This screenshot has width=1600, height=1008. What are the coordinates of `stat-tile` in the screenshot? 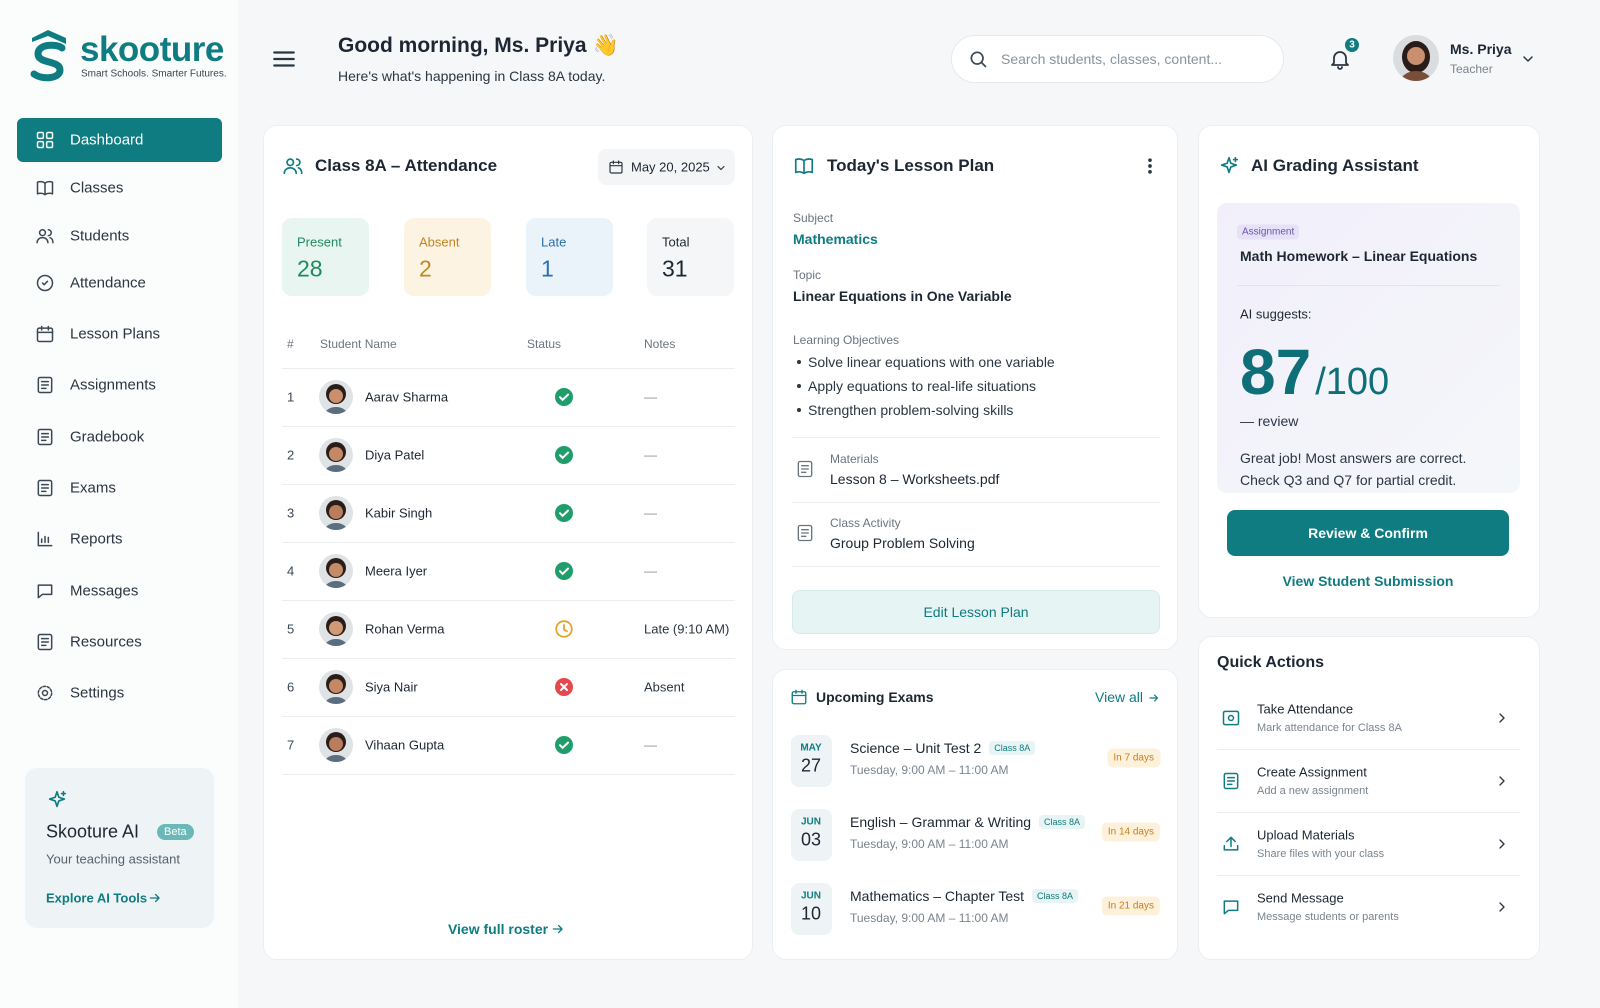 It's located at (690, 257).